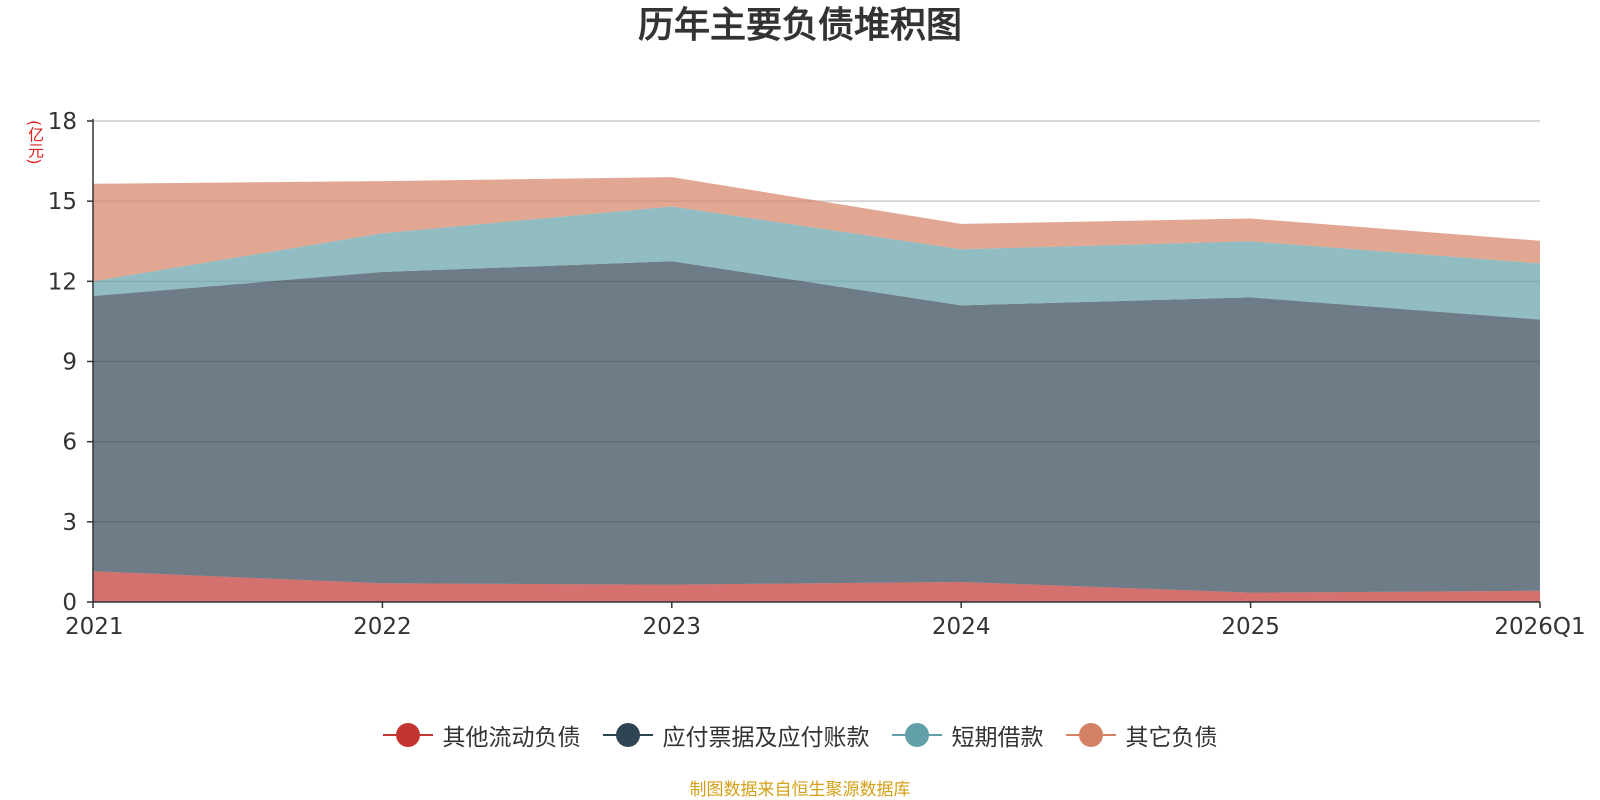 This screenshot has width=1600, height=800. I want to click on legend: 其他流动负债 应付票据及应付账款 短期借款 其它负债, so click(800, 735).